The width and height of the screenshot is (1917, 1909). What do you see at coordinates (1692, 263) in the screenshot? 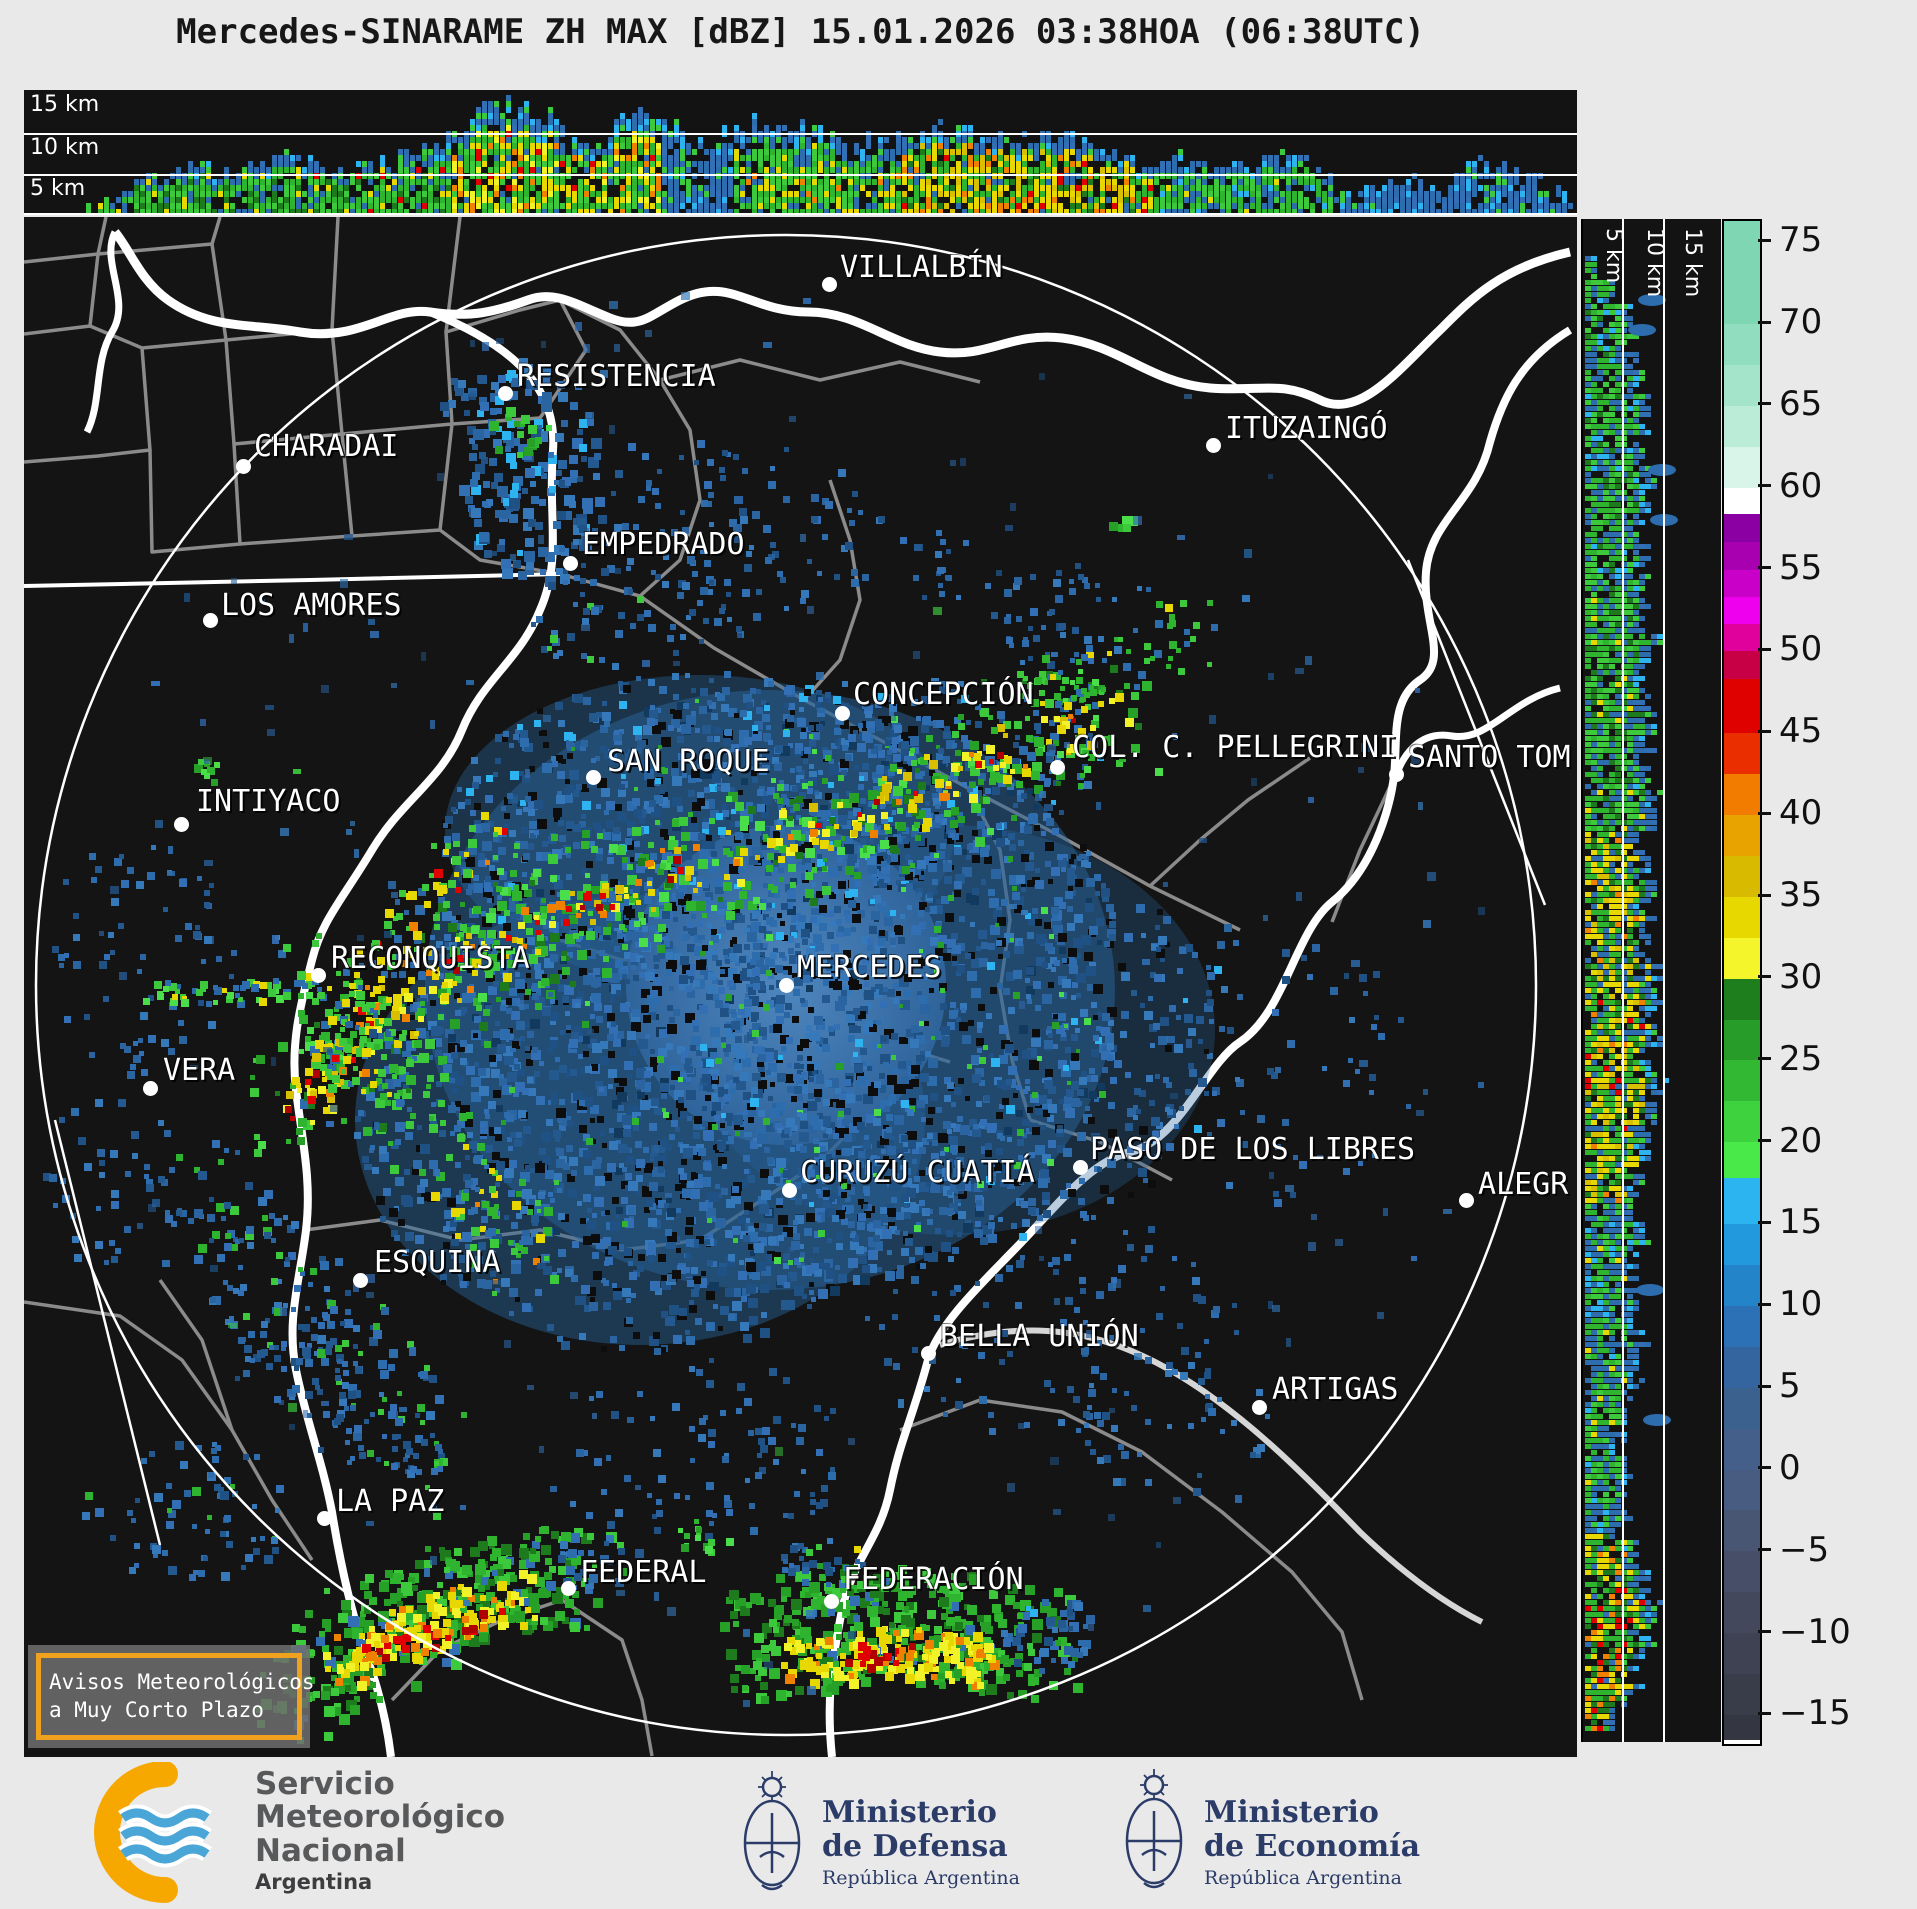
I see `right-altitude-label: 15 km` at bounding box center [1692, 263].